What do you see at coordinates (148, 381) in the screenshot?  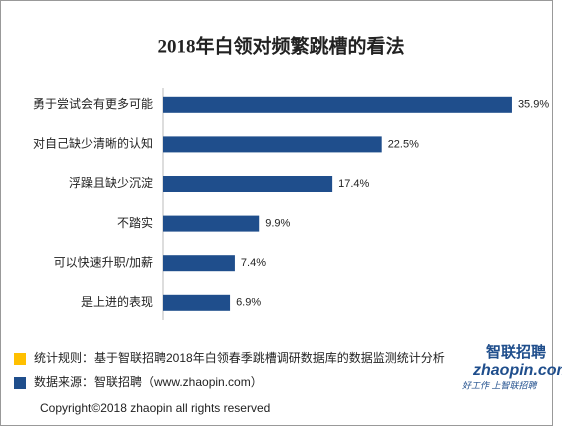 I see `footnote: 数据来源：智联招聘（www.zhaopin.com）` at bounding box center [148, 381].